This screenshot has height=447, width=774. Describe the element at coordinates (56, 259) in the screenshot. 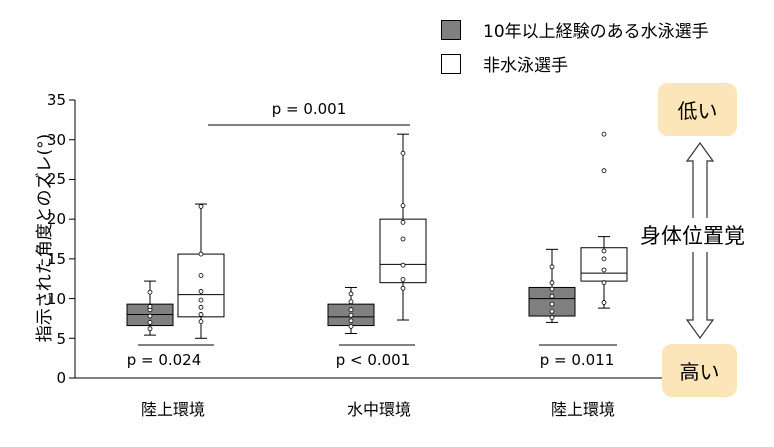

I see `y-tick-label: 15` at that location.